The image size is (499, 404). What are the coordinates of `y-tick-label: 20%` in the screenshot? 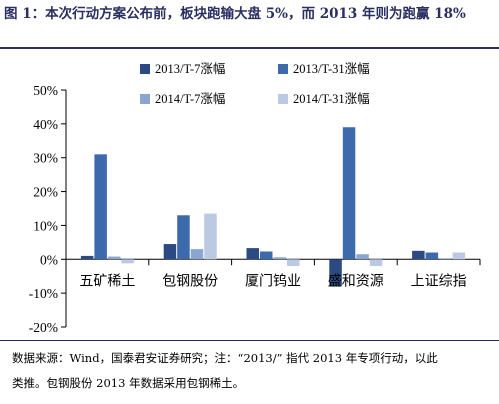 It's located at (45, 192).